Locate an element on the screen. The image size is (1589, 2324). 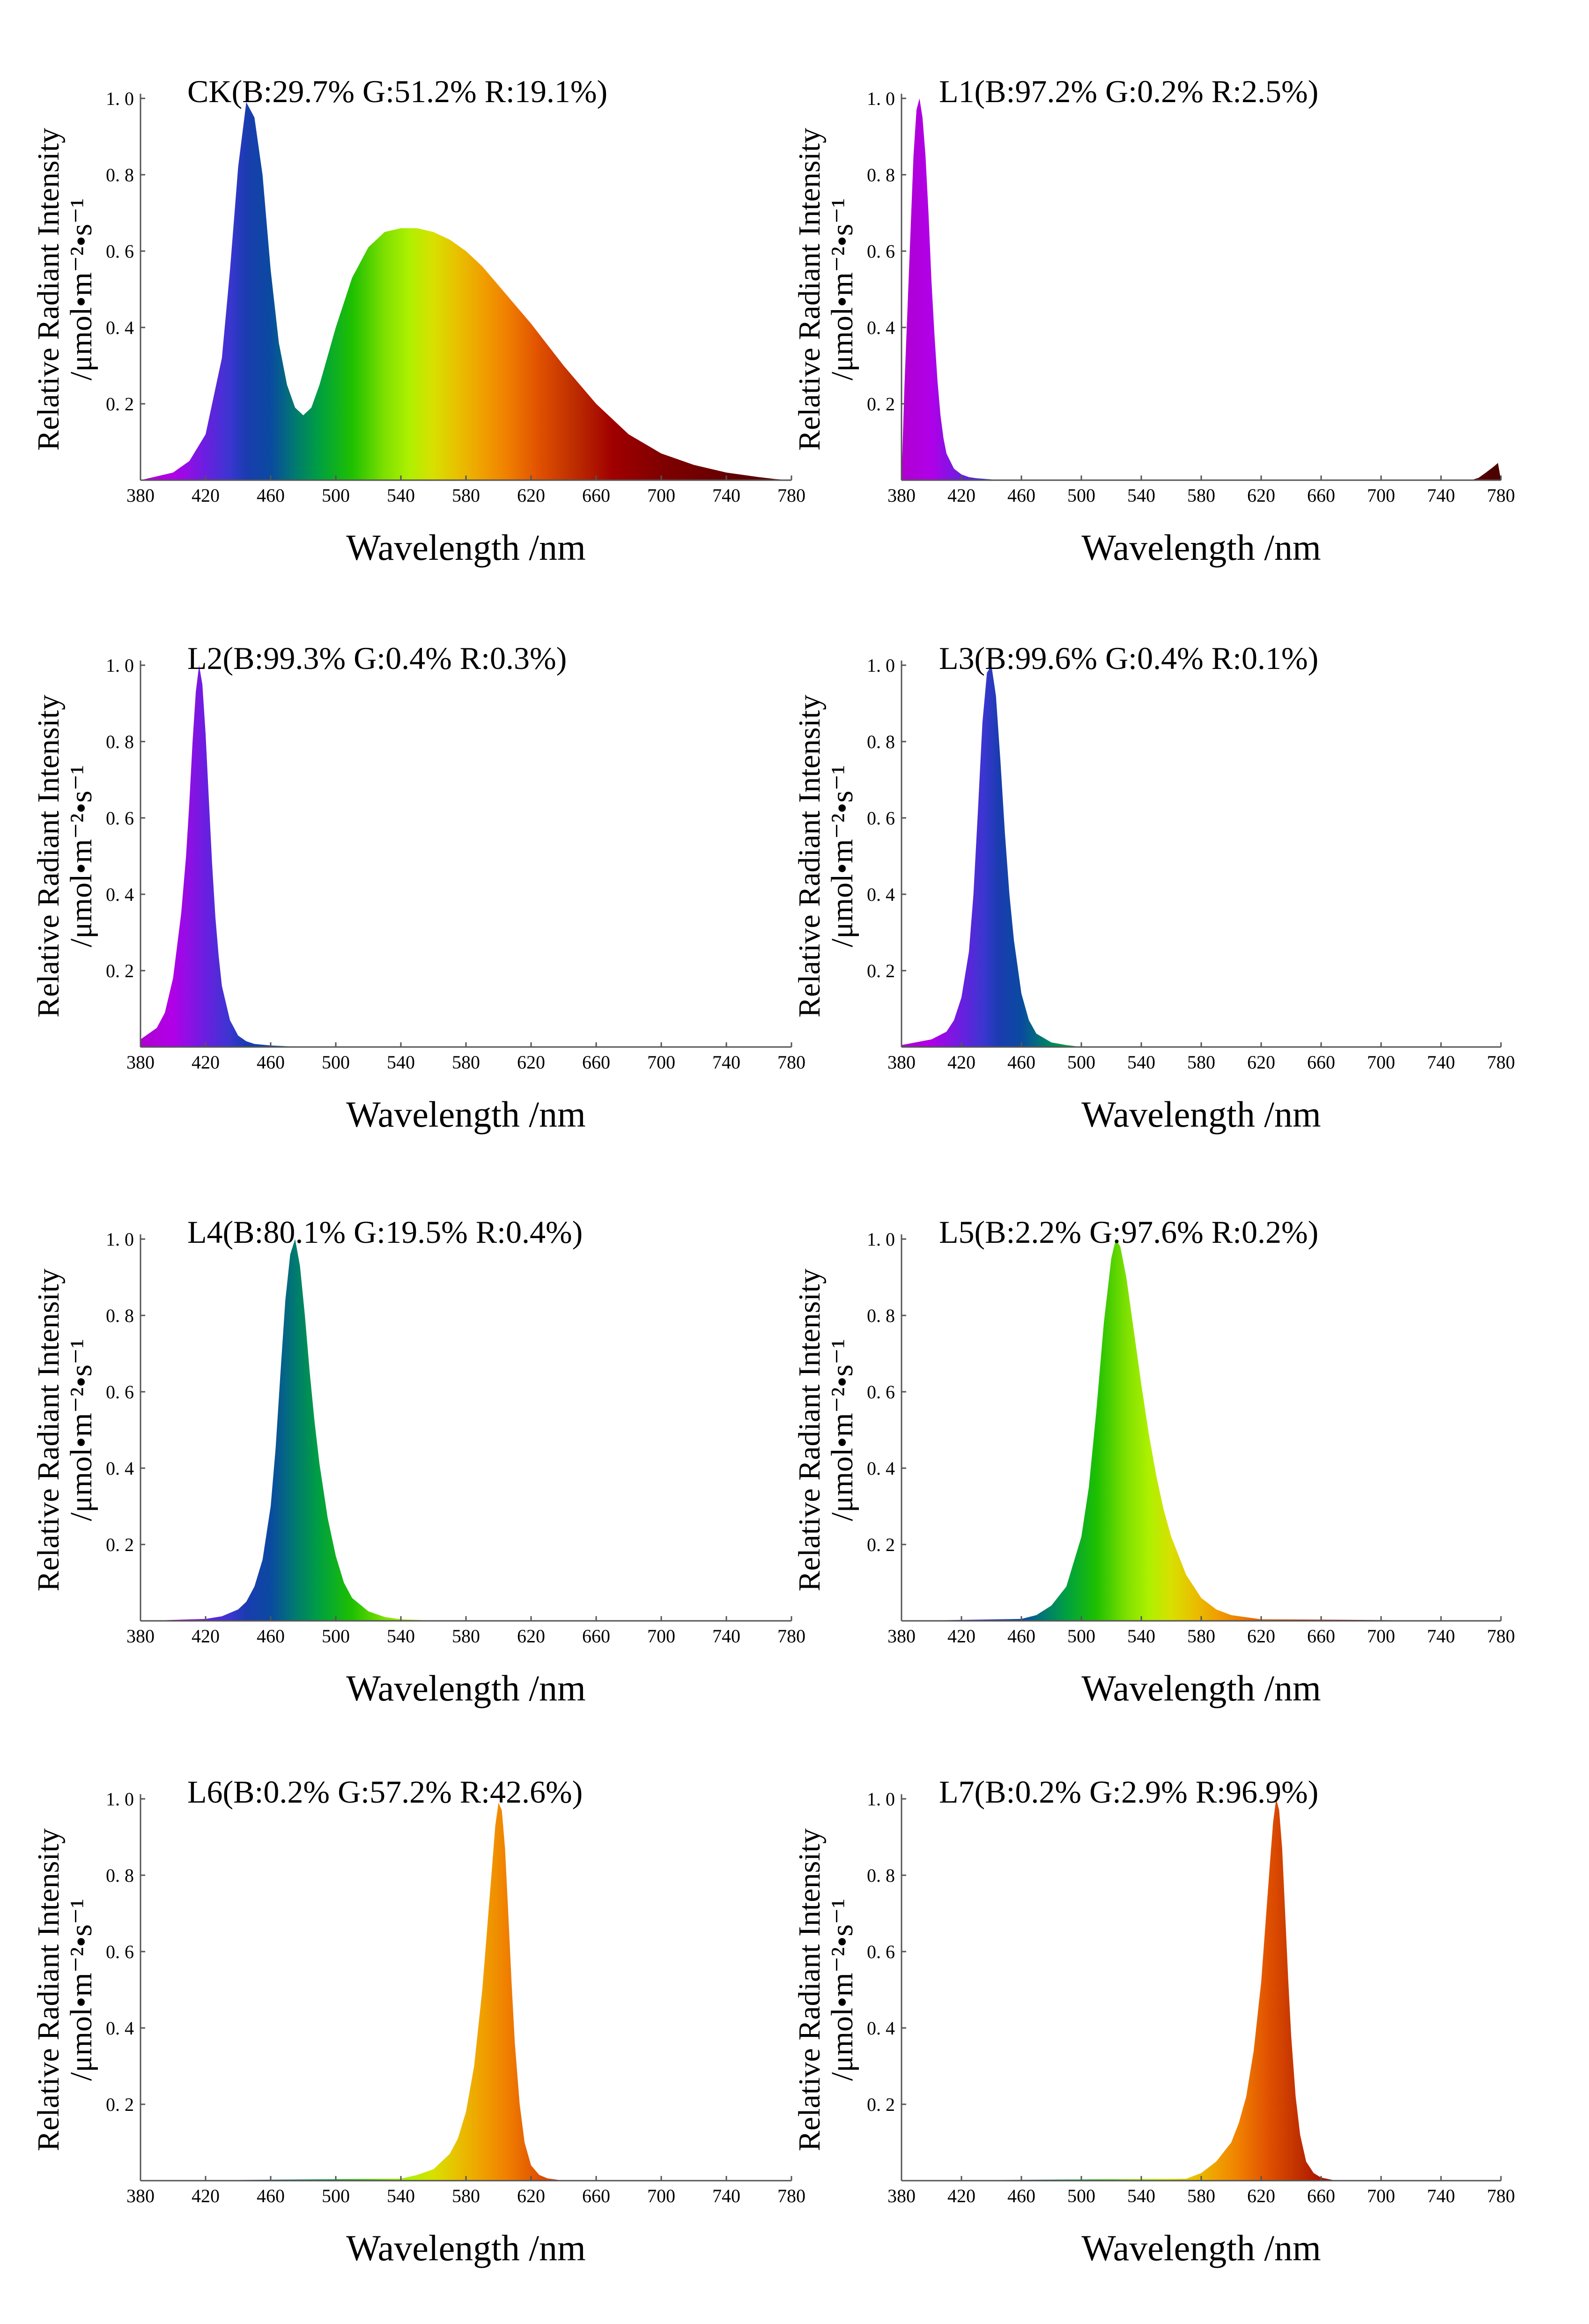
y-tick-label-L7-2: 0. 6 is located at coordinates (881, 1951).